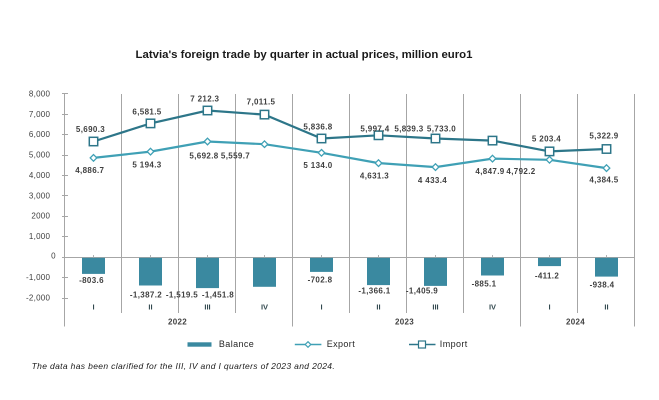 Image resolution: width=659 pixels, height=400 pixels. I want to click on svg-text: 2023, so click(404, 321).